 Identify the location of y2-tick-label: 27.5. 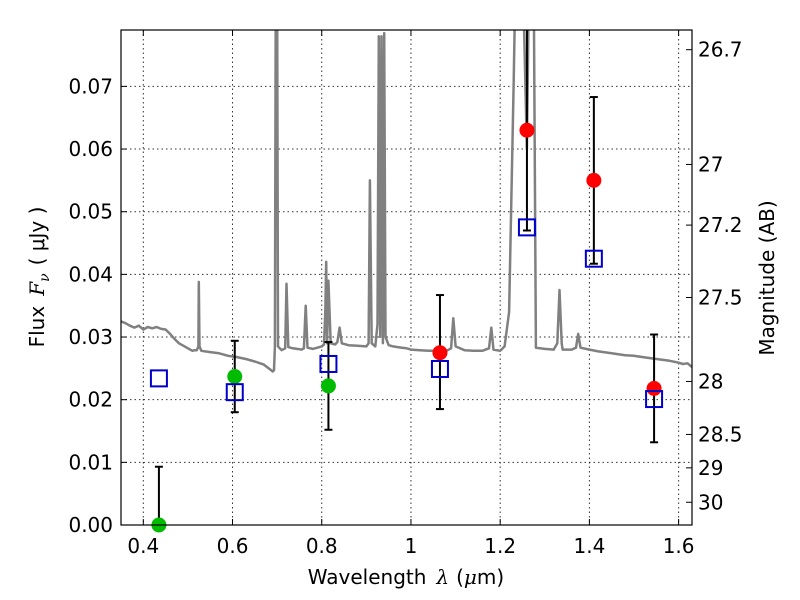
(720, 298).